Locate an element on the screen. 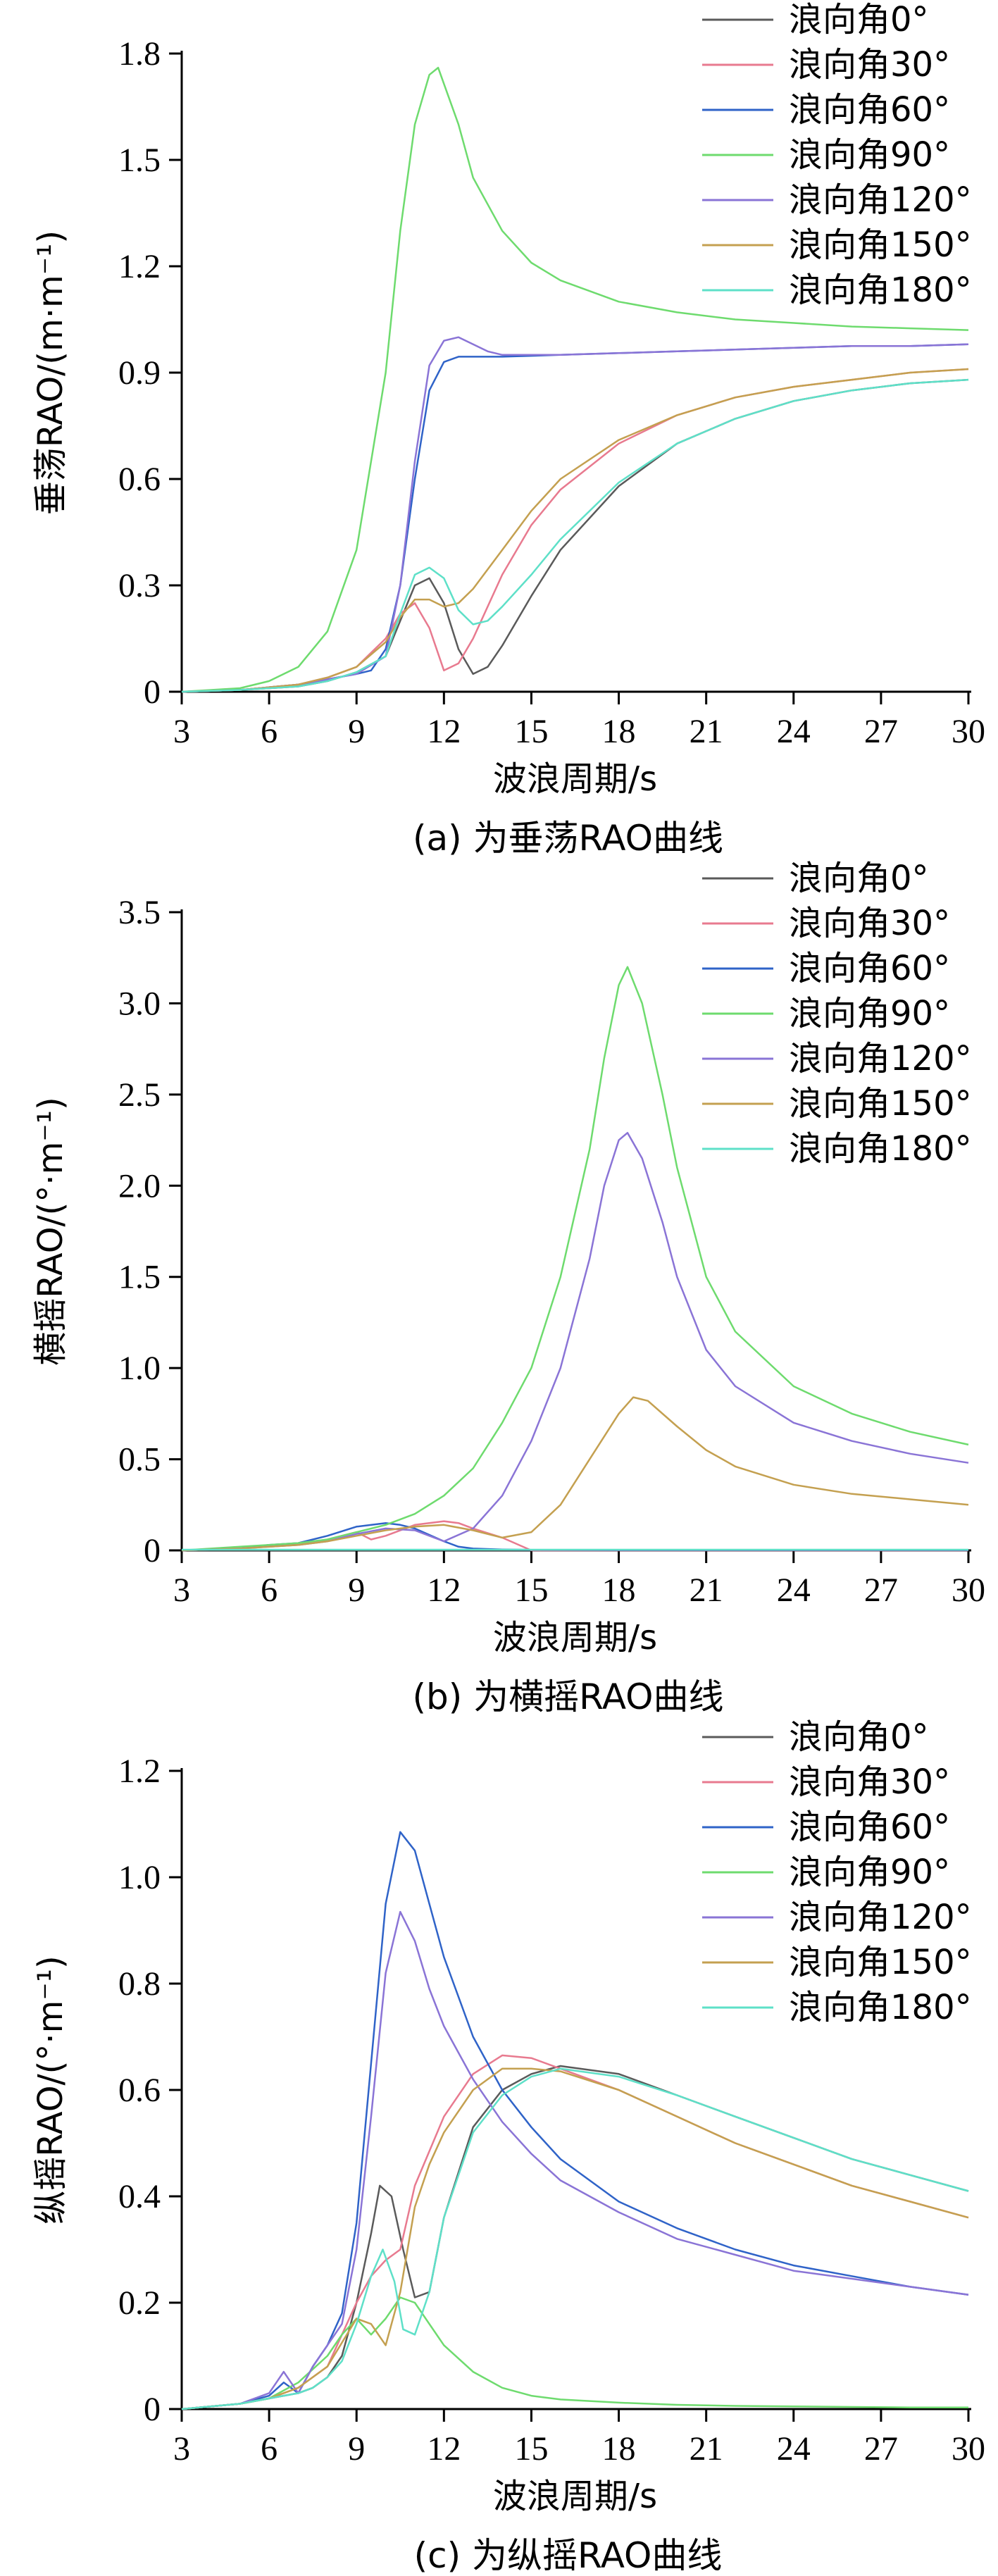  y-tick-label: 0.9 is located at coordinates (139, 373).